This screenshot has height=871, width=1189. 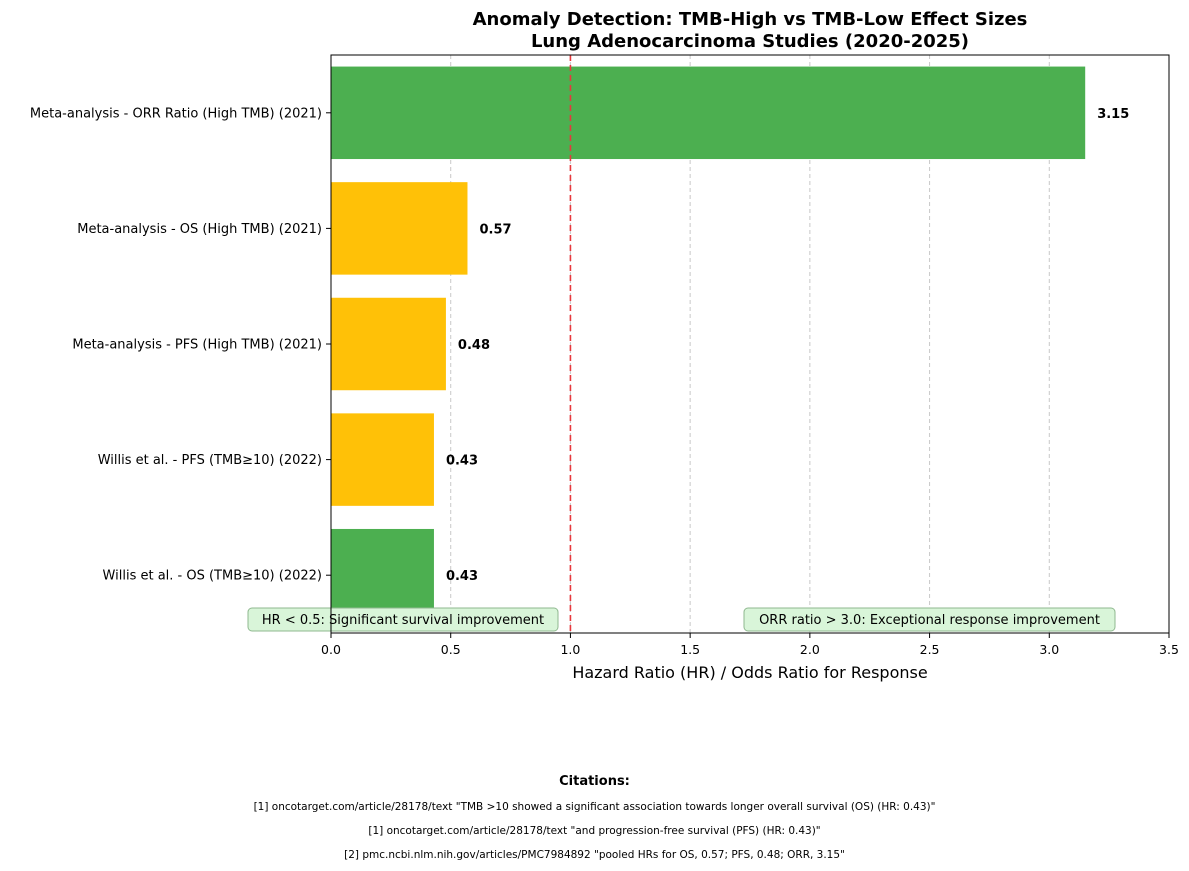 What do you see at coordinates (810, 649) in the screenshot?
I see `x-tick-label: 2.0` at bounding box center [810, 649].